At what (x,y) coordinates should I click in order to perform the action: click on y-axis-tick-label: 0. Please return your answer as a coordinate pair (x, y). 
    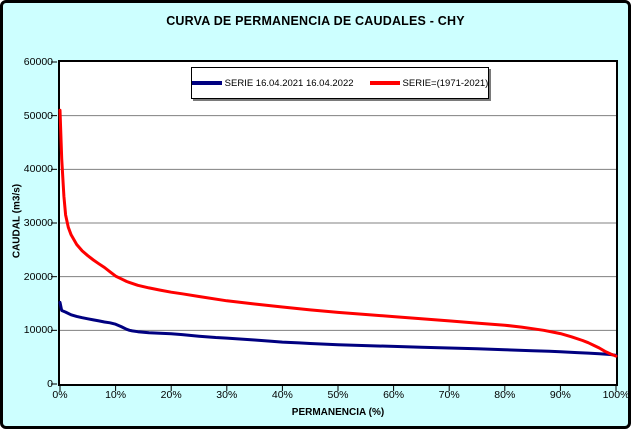
    Looking at the image, I should click on (50, 384).